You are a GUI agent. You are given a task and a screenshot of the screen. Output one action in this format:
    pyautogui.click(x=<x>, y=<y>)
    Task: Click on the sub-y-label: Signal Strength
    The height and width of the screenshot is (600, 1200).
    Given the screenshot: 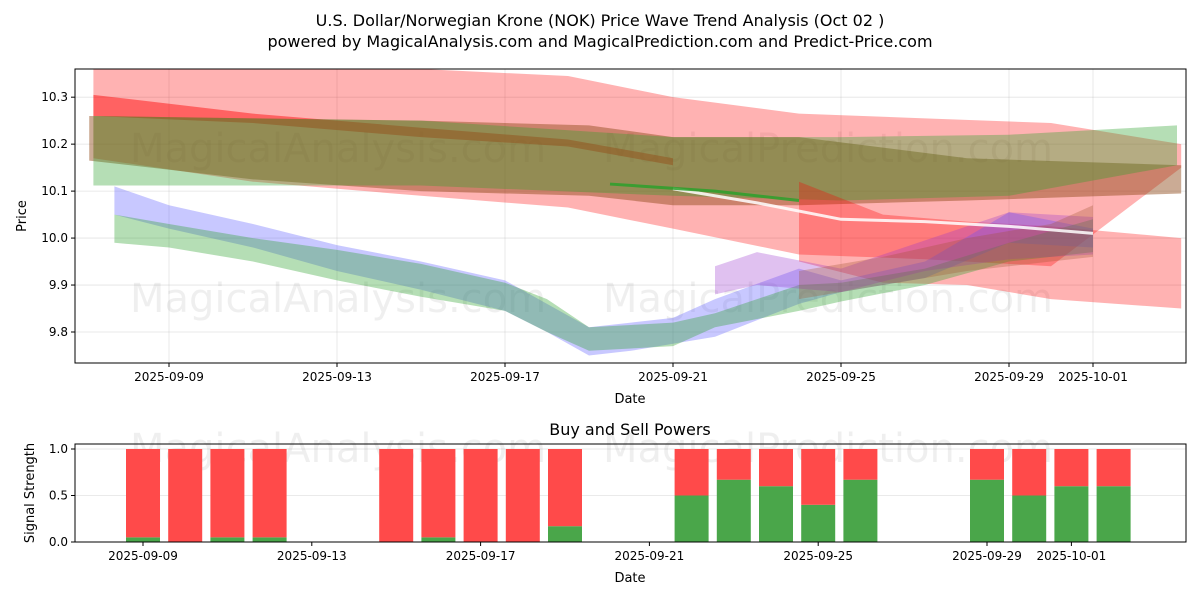 What is the action you would take?
    pyautogui.click(x=30, y=493)
    